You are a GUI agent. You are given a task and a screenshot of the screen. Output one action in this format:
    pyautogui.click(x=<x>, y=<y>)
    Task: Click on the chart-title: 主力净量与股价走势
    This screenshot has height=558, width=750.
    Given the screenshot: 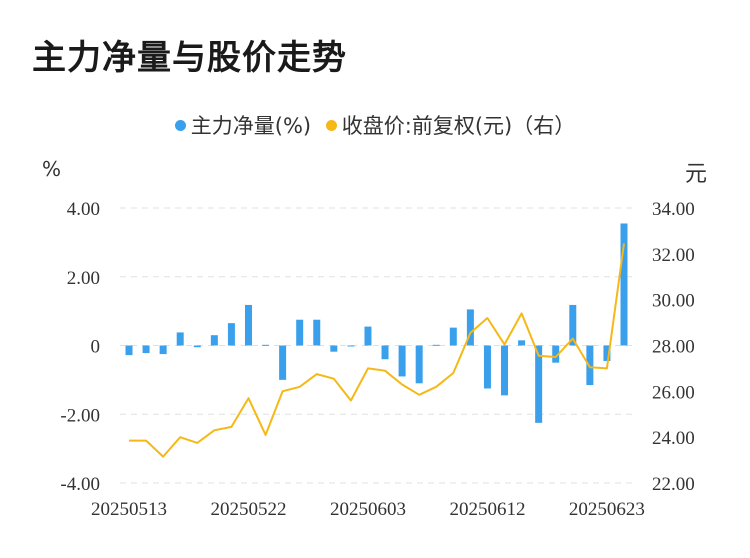 What is the action you would take?
    pyautogui.click(x=189, y=58)
    